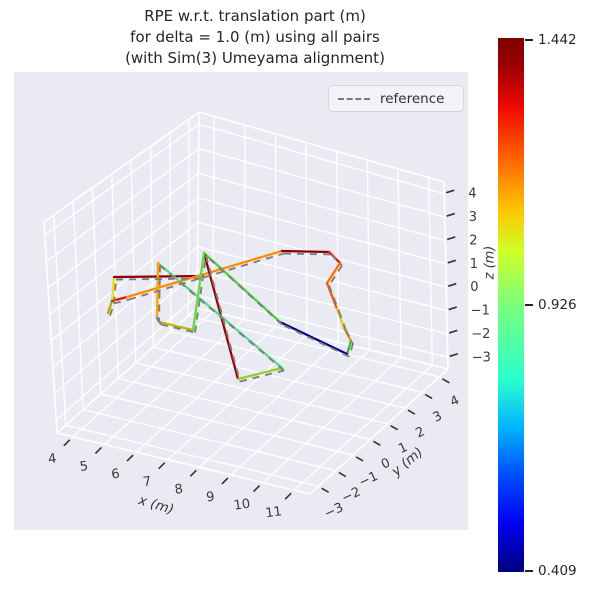 Image resolution: width=600 pixels, height=600 pixels. I want to click on colorbar, so click(511, 305).